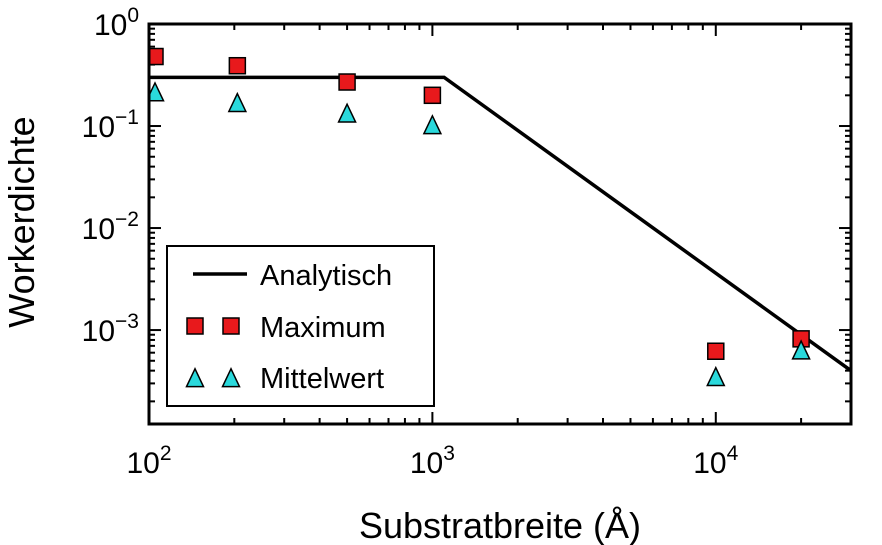 The height and width of the screenshot is (545, 882). What do you see at coordinates (715, 461) in the screenshot?
I see `x-tick-label: 10⁴` at bounding box center [715, 461].